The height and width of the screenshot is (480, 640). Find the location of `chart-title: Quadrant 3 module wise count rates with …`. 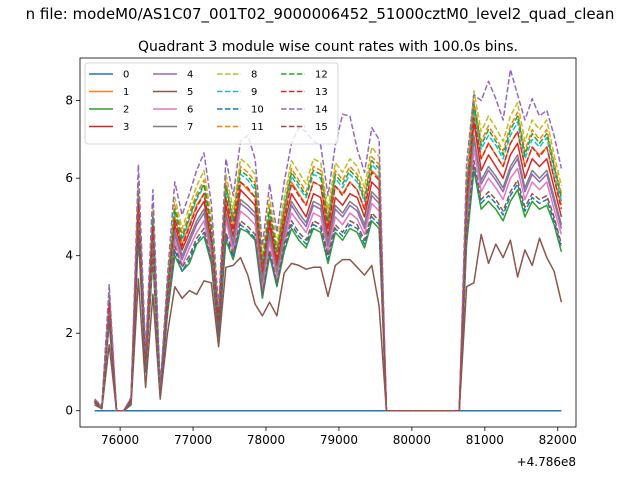

chart-title: Quadrant 3 module wise count rates with … is located at coordinates (328, 47).